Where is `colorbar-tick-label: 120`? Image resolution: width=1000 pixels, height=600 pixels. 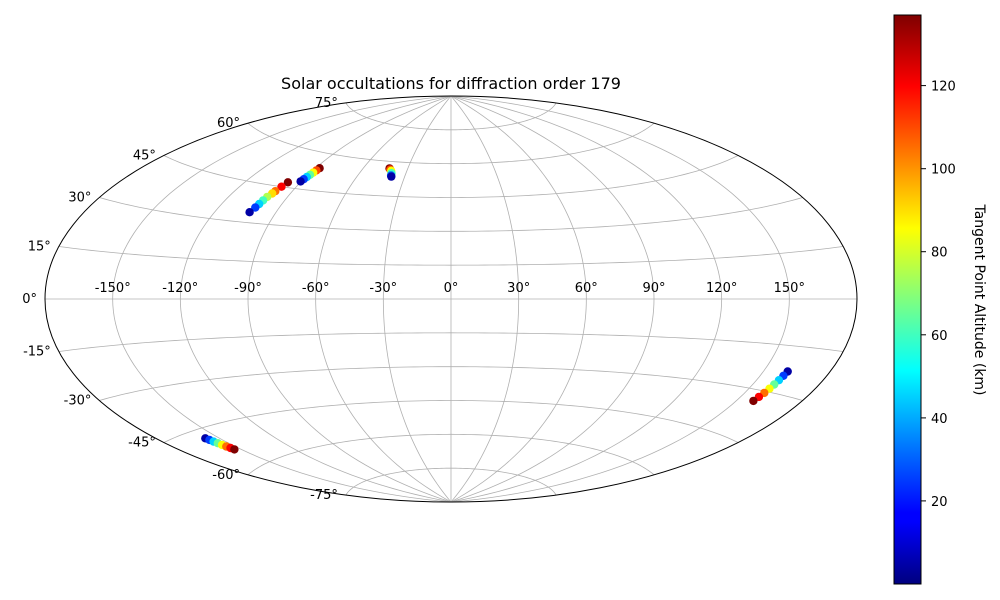 colorbar-tick-label: 120 is located at coordinates (943, 87).